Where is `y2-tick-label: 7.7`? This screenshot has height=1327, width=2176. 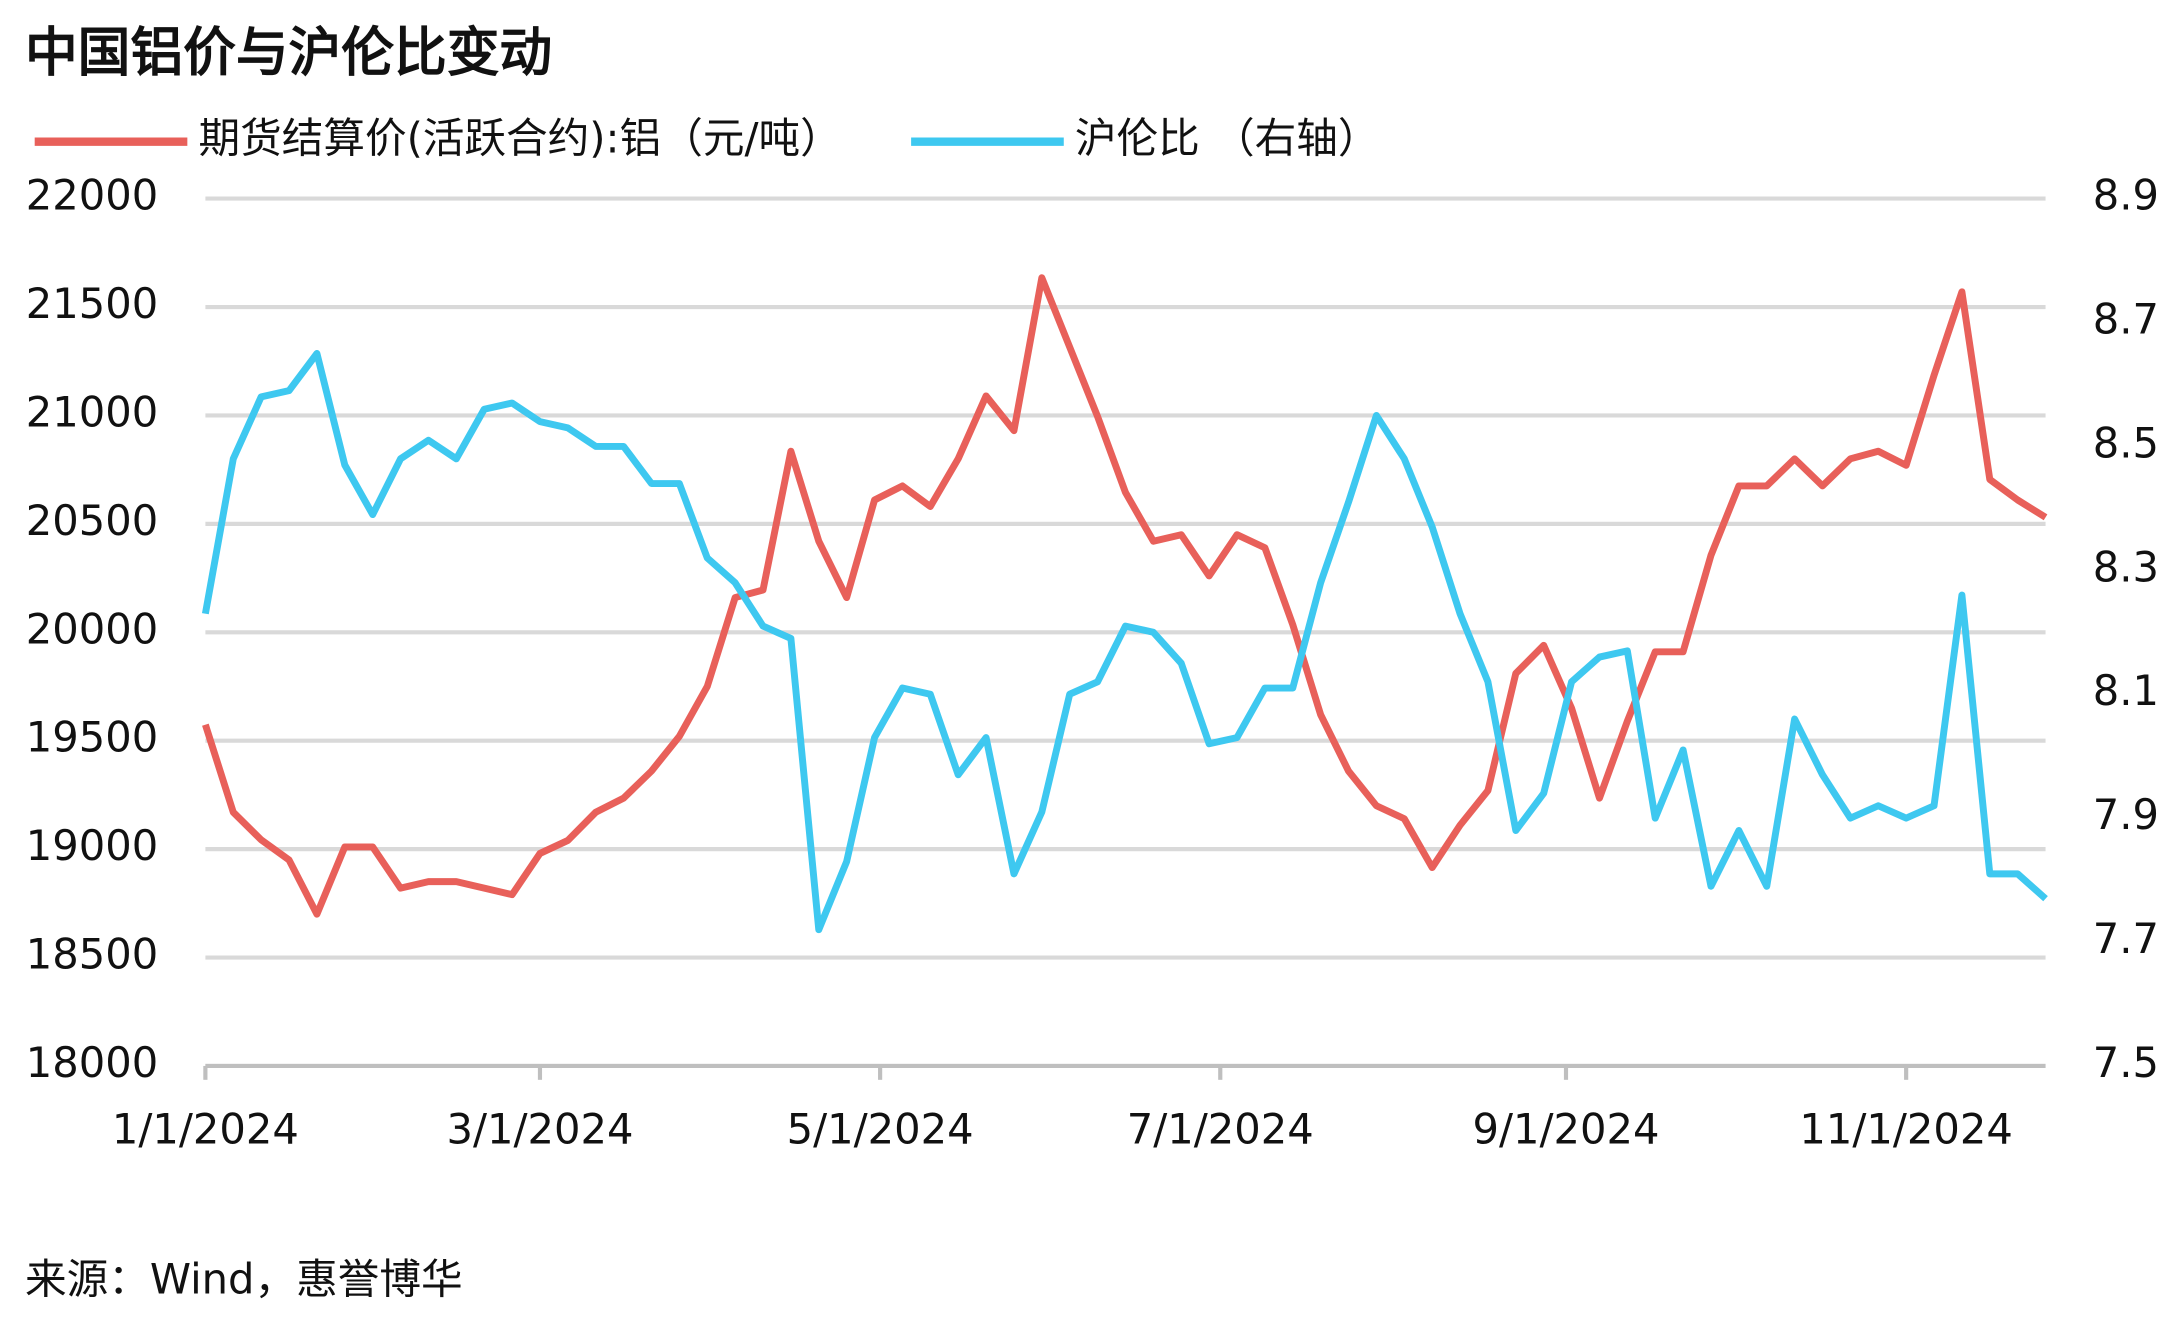 y2-tick-label: 7.7 is located at coordinates (2126, 938).